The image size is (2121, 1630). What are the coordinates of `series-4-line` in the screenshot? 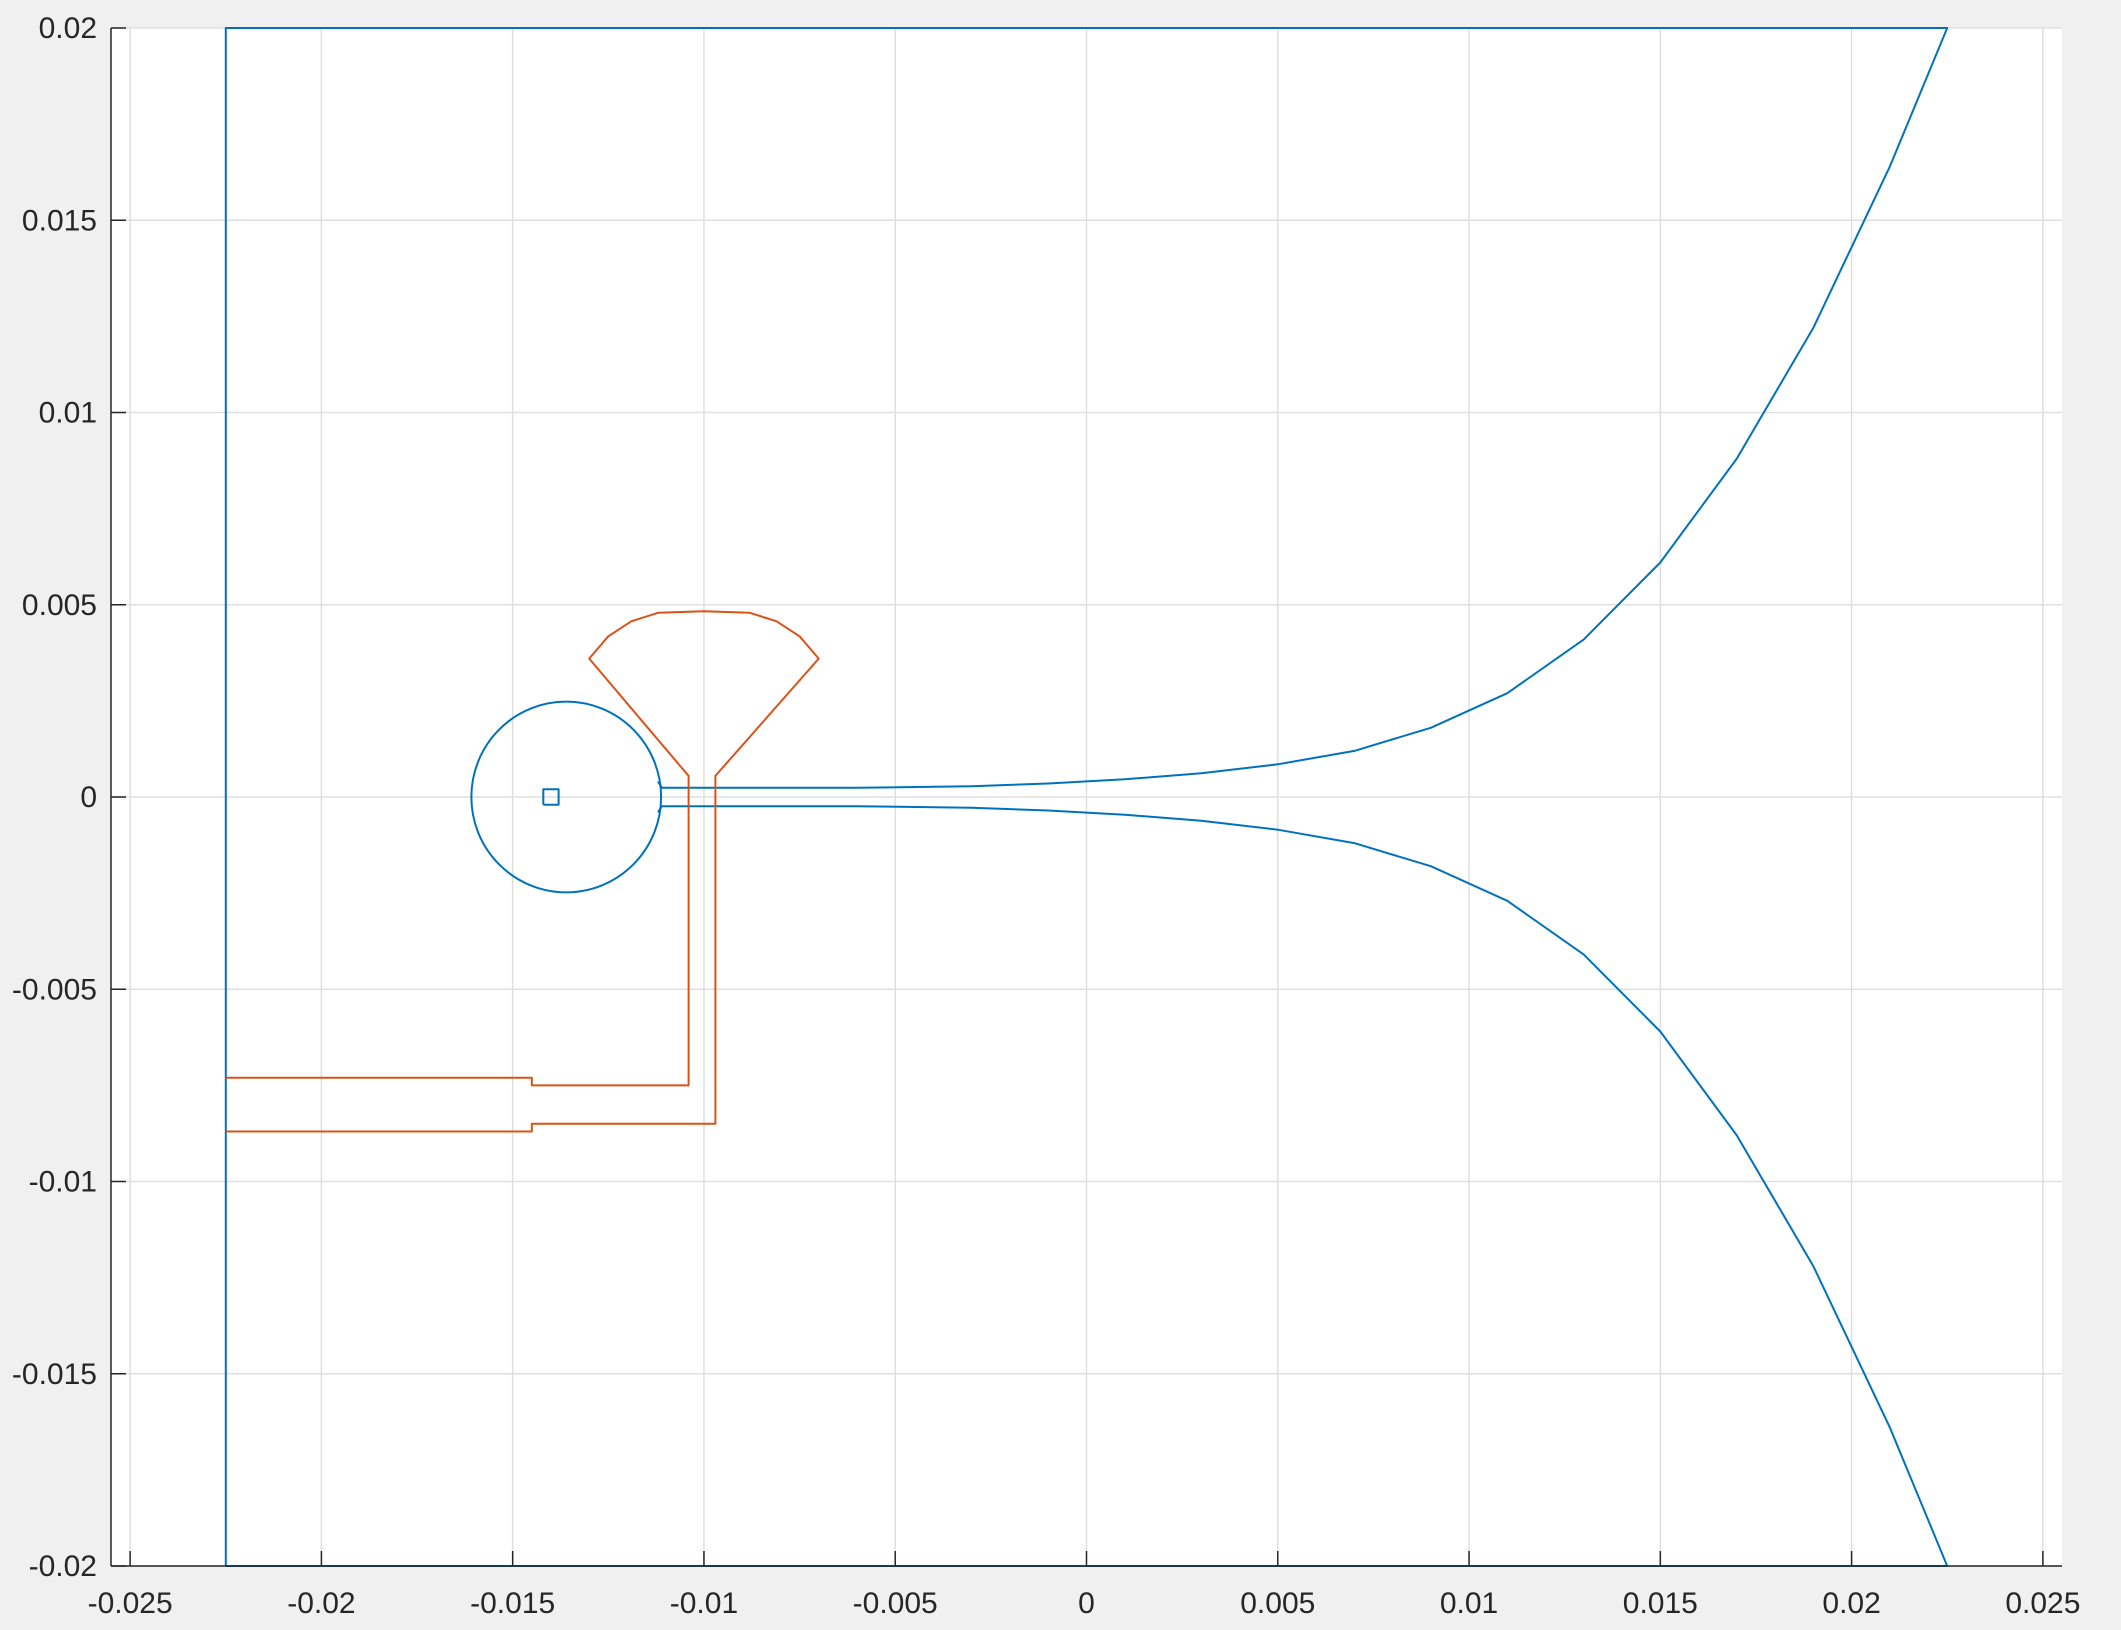 It's located at (551, 797).